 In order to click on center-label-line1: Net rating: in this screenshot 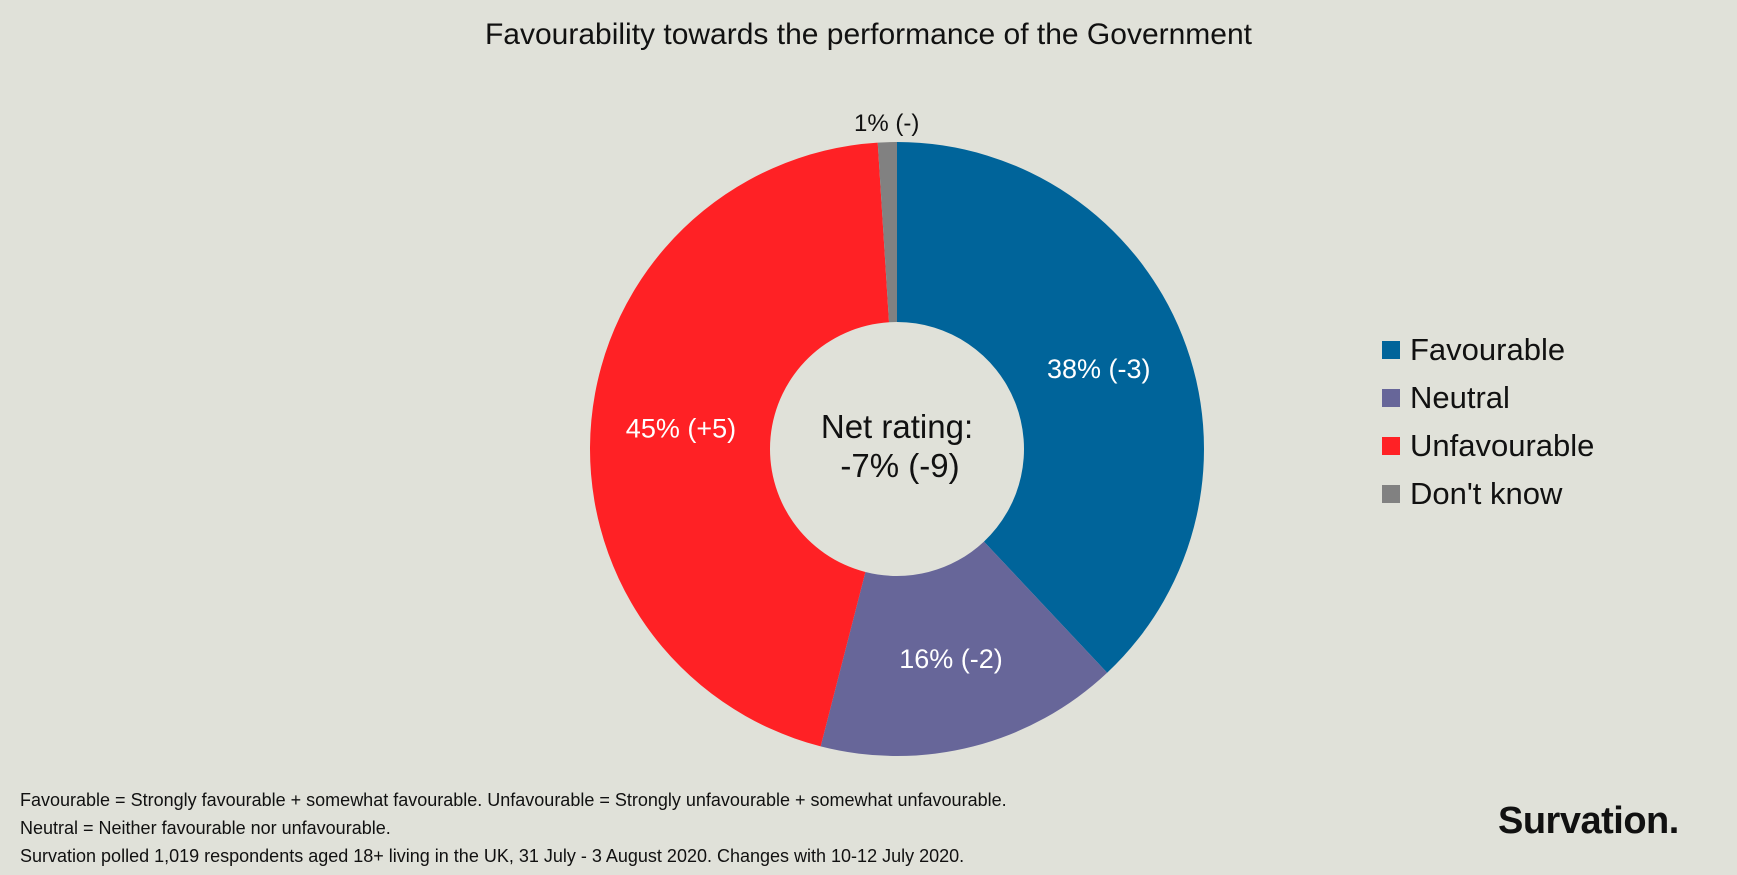, I will do `click(897, 426)`.